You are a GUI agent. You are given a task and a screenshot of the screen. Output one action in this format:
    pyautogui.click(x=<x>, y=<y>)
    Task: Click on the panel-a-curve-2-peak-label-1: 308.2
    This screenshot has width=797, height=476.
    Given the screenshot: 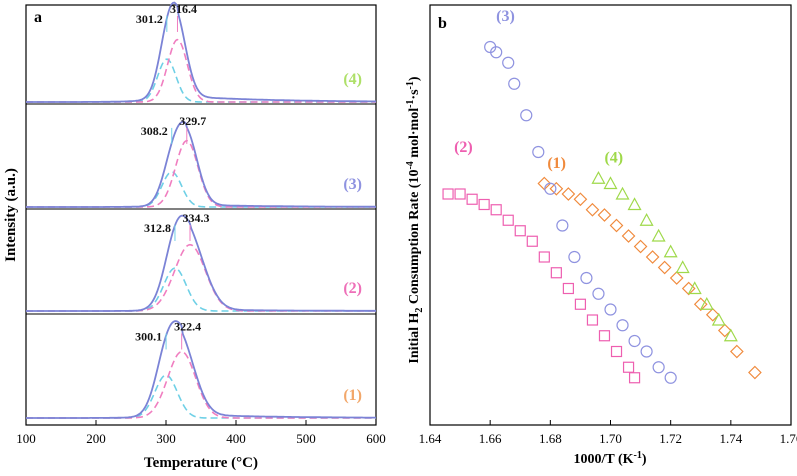 What is the action you would take?
    pyautogui.click(x=154, y=131)
    